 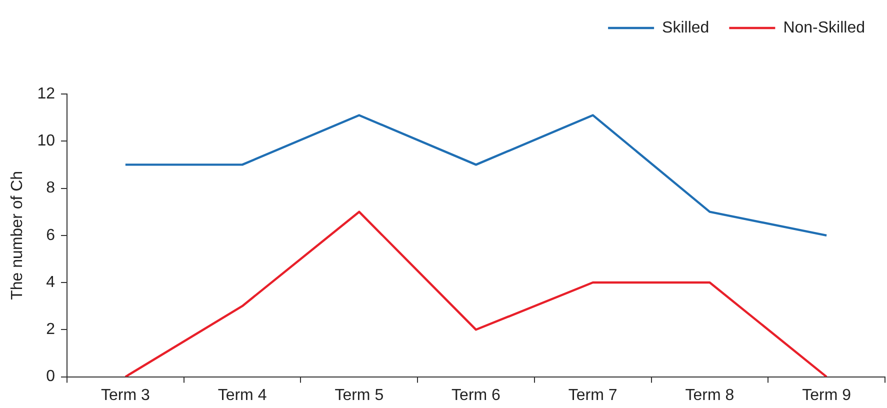 I want to click on y-tick-label: 10, so click(x=46, y=141).